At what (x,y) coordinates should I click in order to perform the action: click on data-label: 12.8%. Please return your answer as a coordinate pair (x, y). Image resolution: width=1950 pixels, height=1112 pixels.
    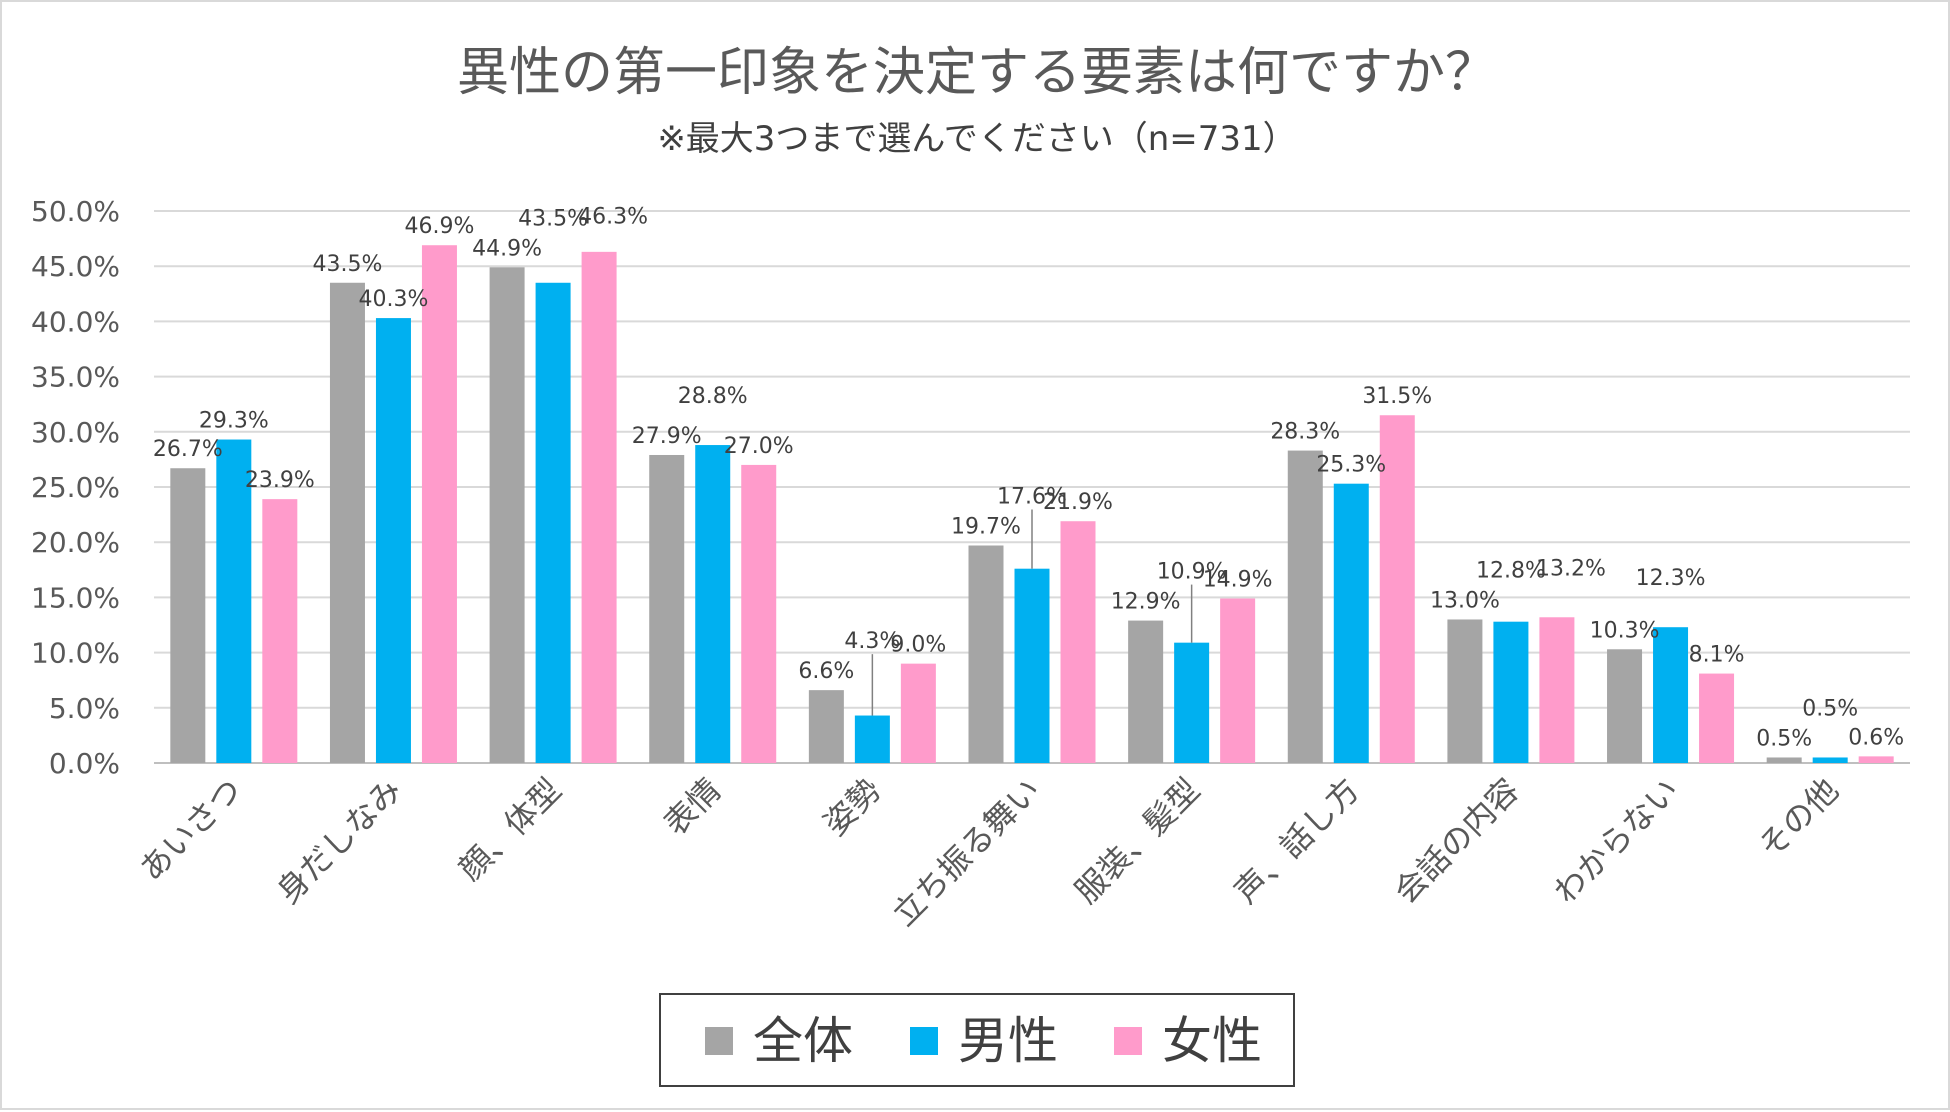
    Looking at the image, I should click on (1511, 570).